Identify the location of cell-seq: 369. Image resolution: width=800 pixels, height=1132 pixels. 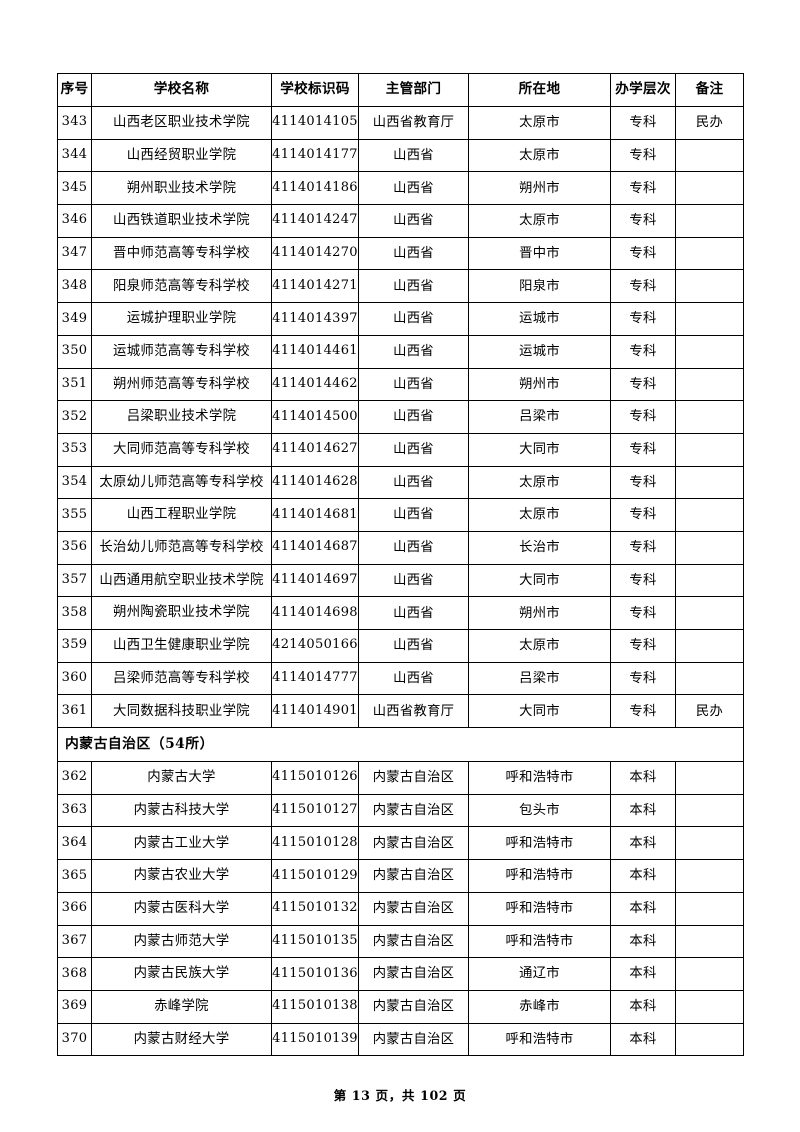
(74, 1006).